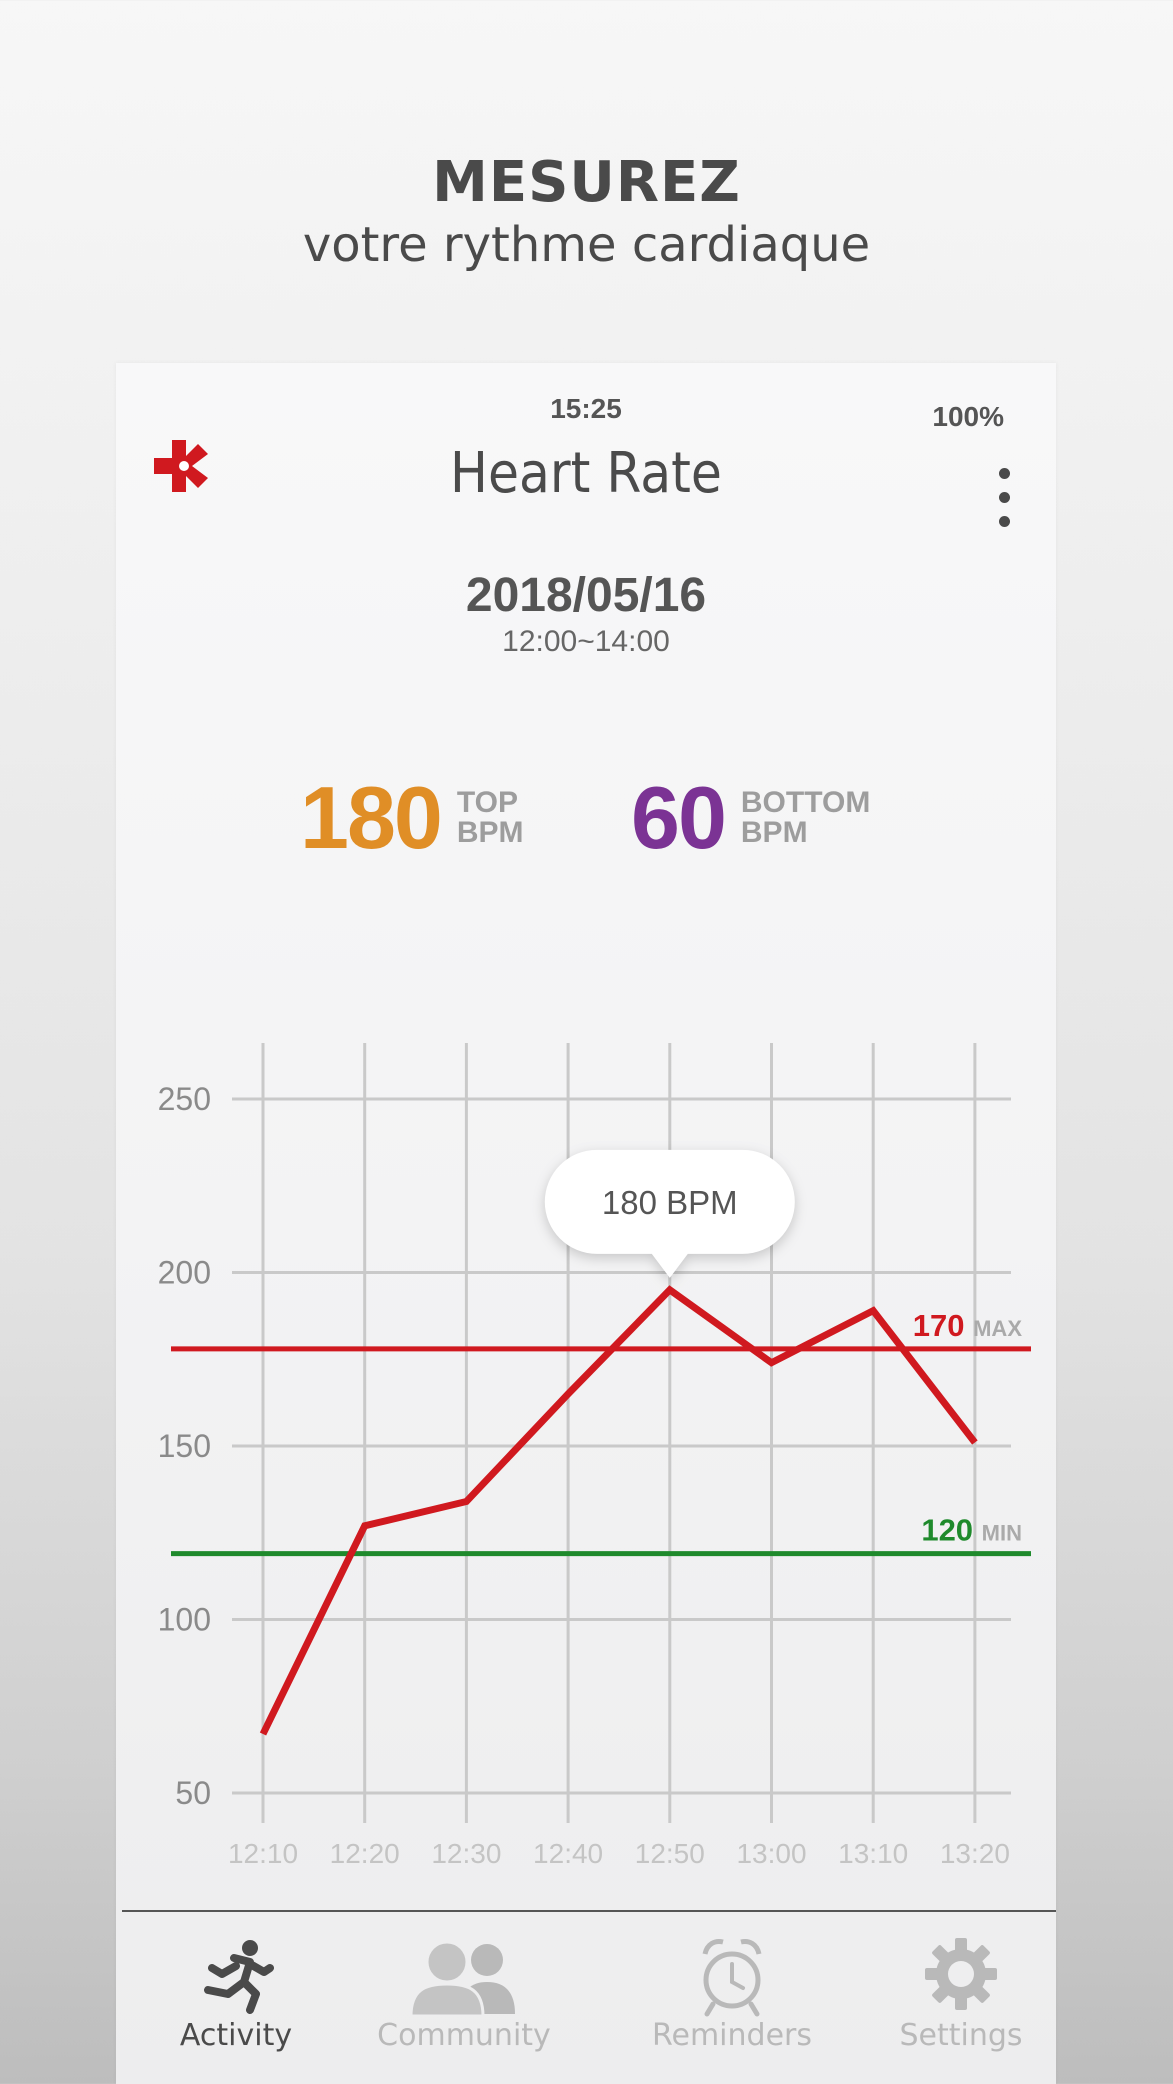 This screenshot has height=2084, width=1173. I want to click on session-time-range: 12:00~14:00, so click(586, 641).